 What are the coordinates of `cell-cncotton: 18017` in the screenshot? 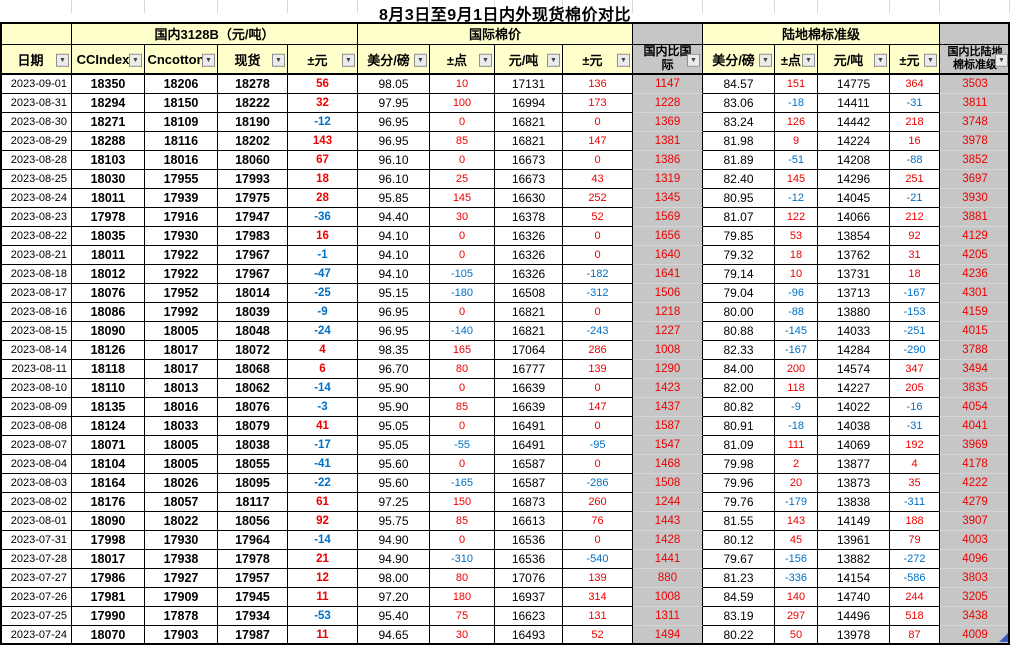 It's located at (181, 369).